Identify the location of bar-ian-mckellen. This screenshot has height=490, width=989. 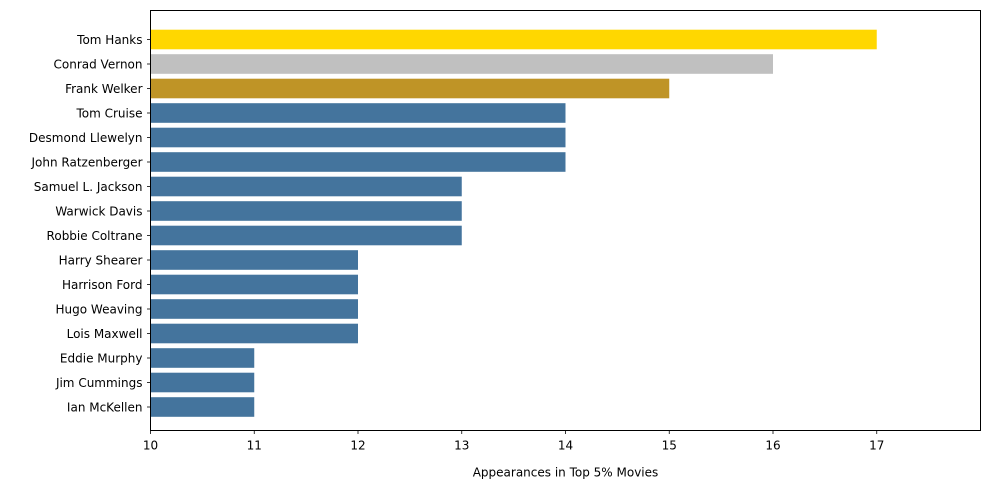
(202, 407).